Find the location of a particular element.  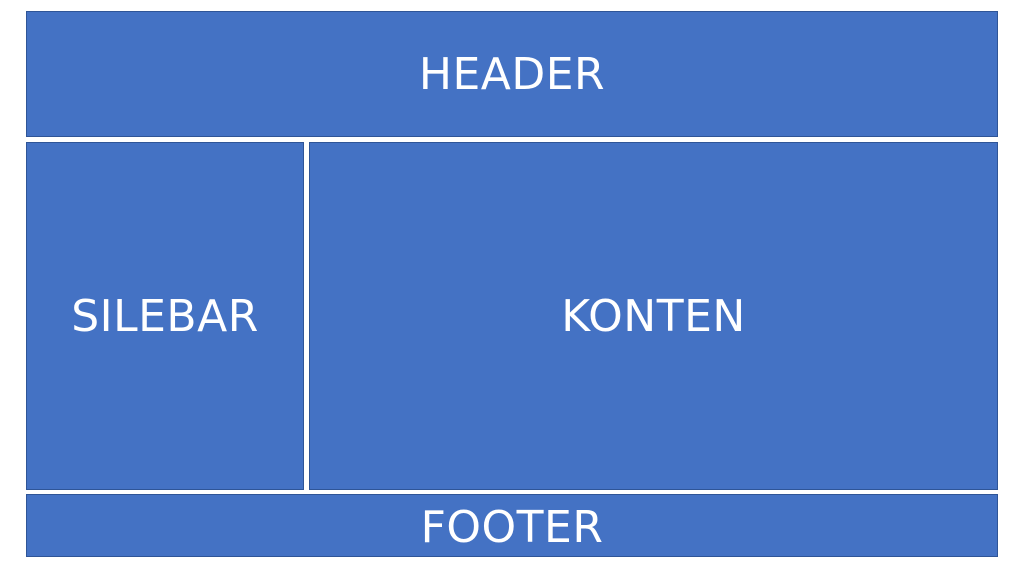

sidebar-label: SILEBAR is located at coordinates (165, 316).